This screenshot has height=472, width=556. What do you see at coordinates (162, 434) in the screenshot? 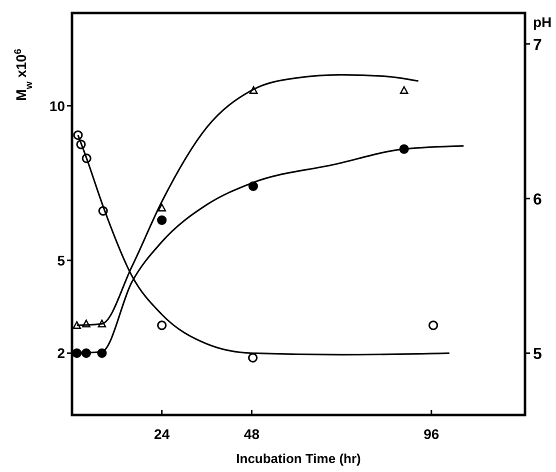
I see `x-tick-label: 24` at bounding box center [162, 434].